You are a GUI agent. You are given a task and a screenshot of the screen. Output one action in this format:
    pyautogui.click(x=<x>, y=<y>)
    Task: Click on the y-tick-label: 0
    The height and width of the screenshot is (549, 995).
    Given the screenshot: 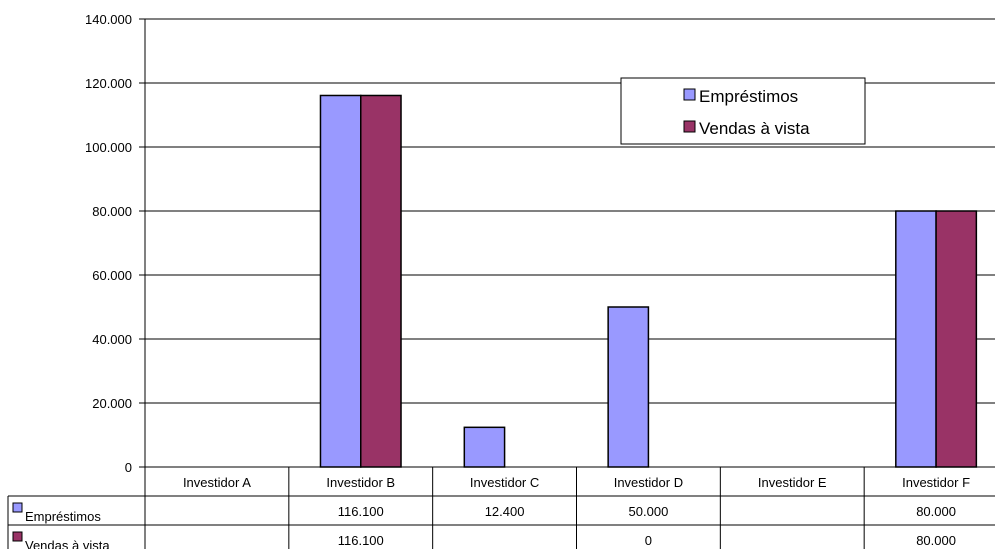 What is the action you would take?
    pyautogui.click(x=128, y=467)
    